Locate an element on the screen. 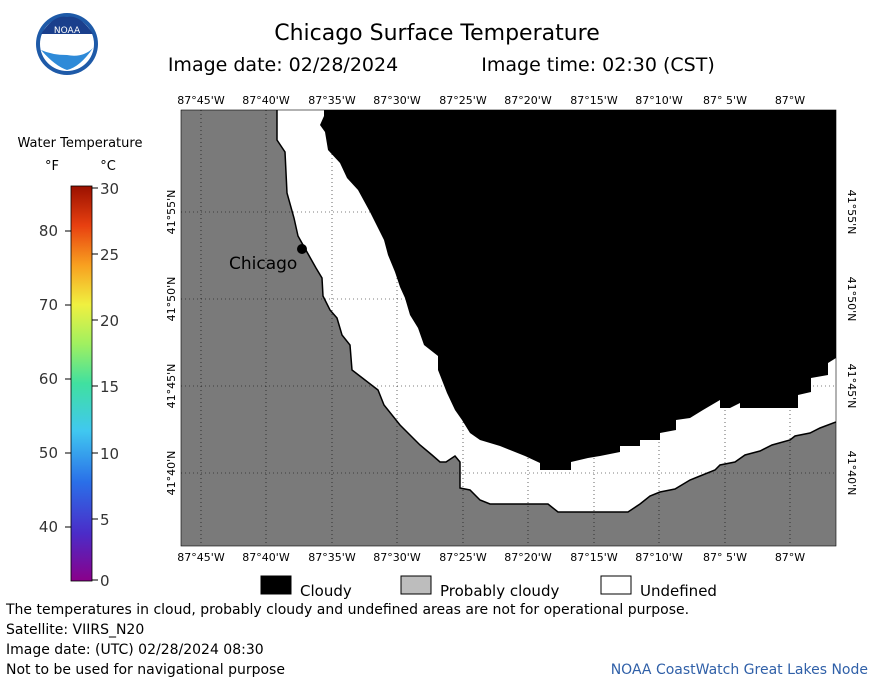 Image resolution: width=876 pixels, height=687 pixels. city-label: Chicago is located at coordinates (263, 264).